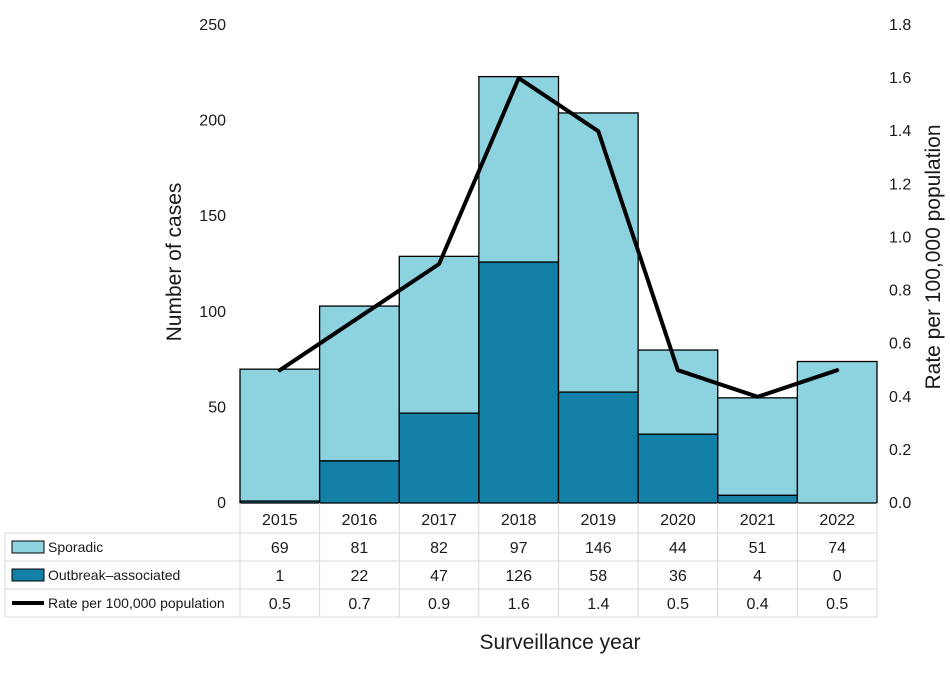  What do you see at coordinates (933, 256) in the screenshot?
I see `y2-axis-title: Rate per 100,000 population` at bounding box center [933, 256].